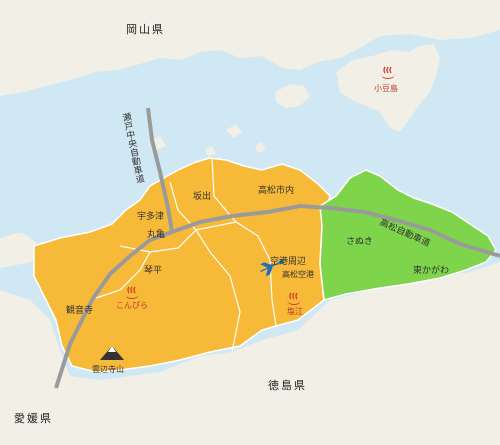  Describe the element at coordinates (295, 311) in the screenshot. I see `spot-shioe: 塩江` at that location.